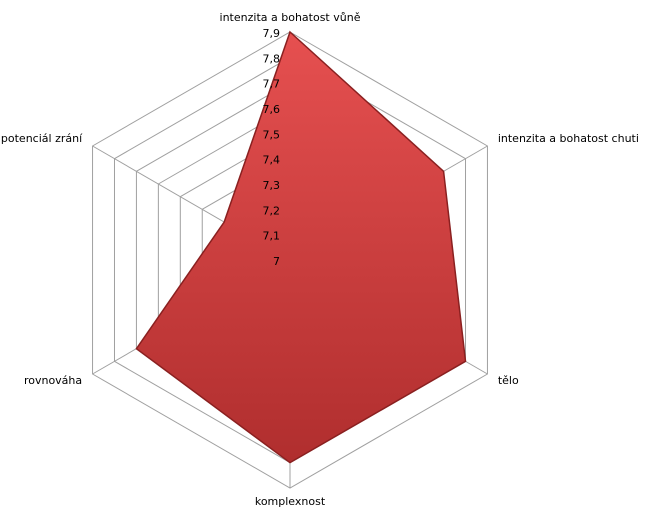 The width and height of the screenshot is (647, 519). Describe the element at coordinates (272, 160) in the screenshot. I see `r-tick-label: 7,4` at that location.